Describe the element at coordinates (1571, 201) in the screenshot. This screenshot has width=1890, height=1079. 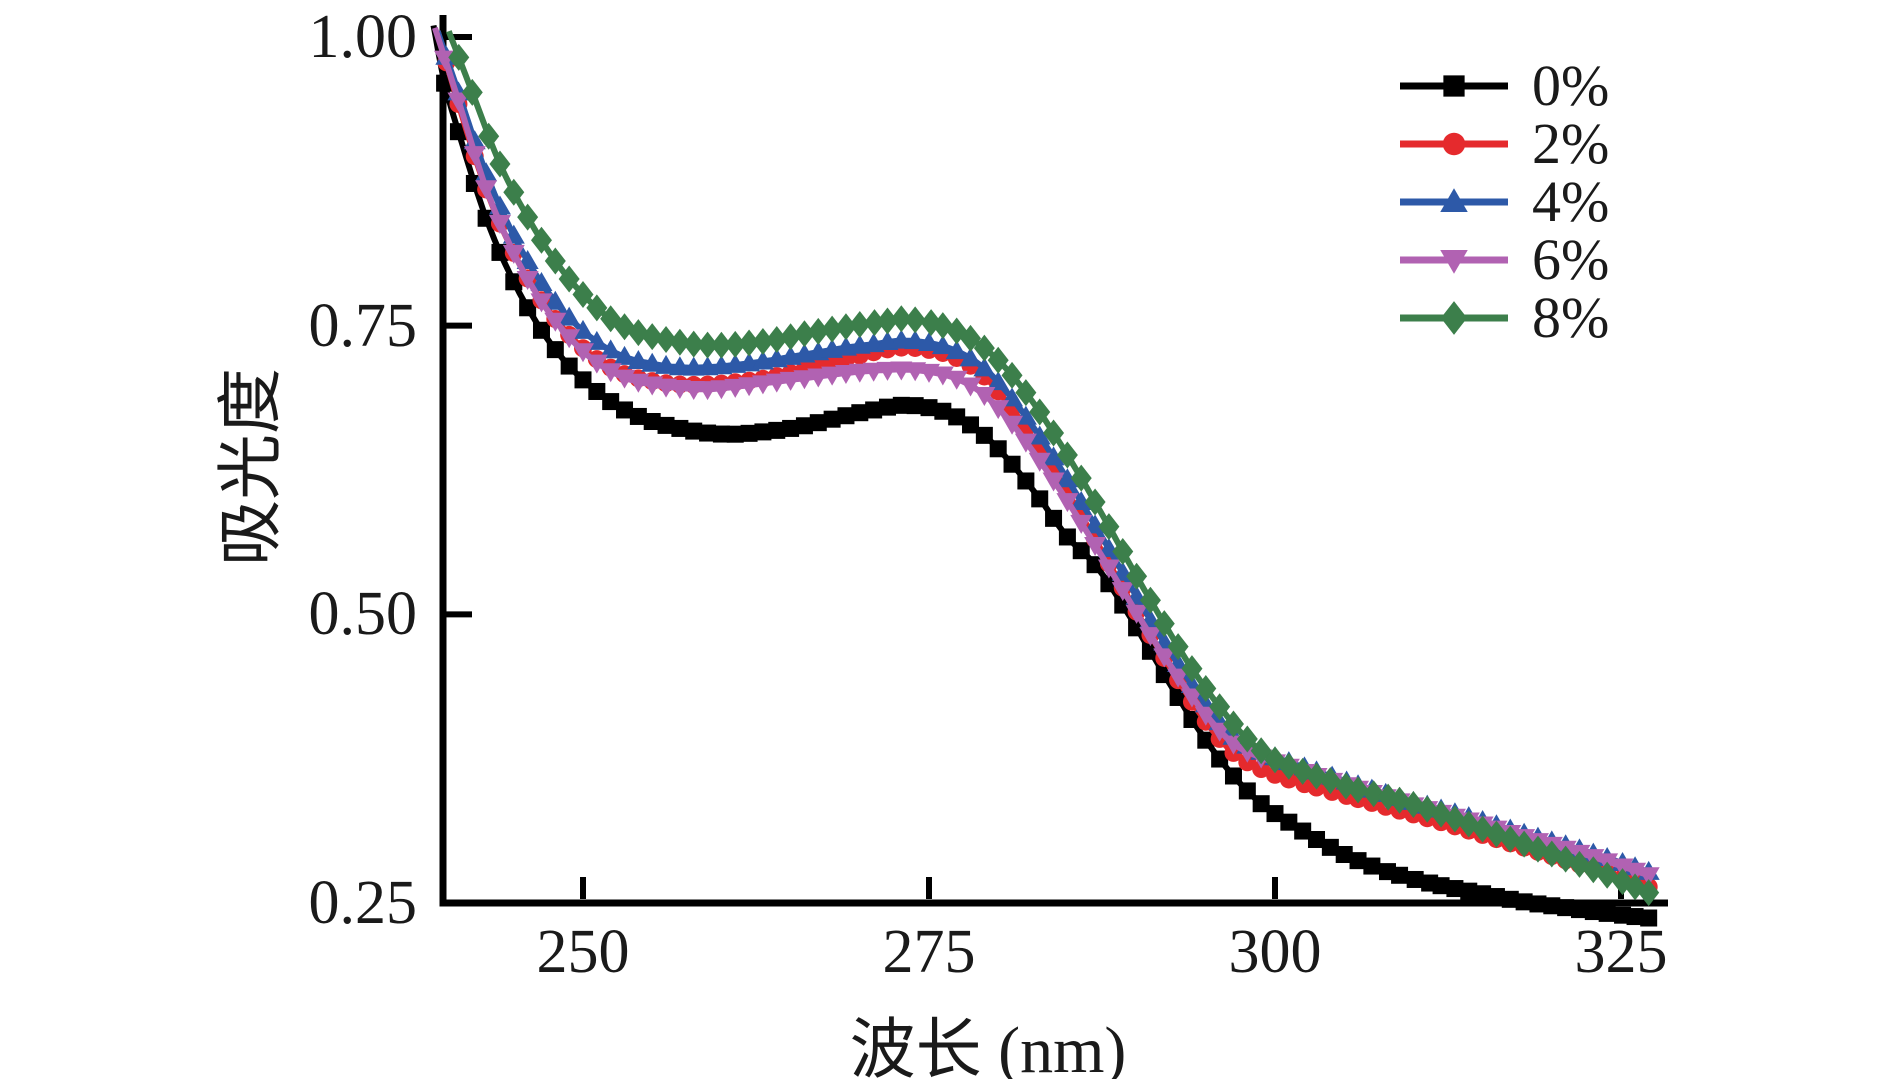
I see `legend-label: 4%` at that location.